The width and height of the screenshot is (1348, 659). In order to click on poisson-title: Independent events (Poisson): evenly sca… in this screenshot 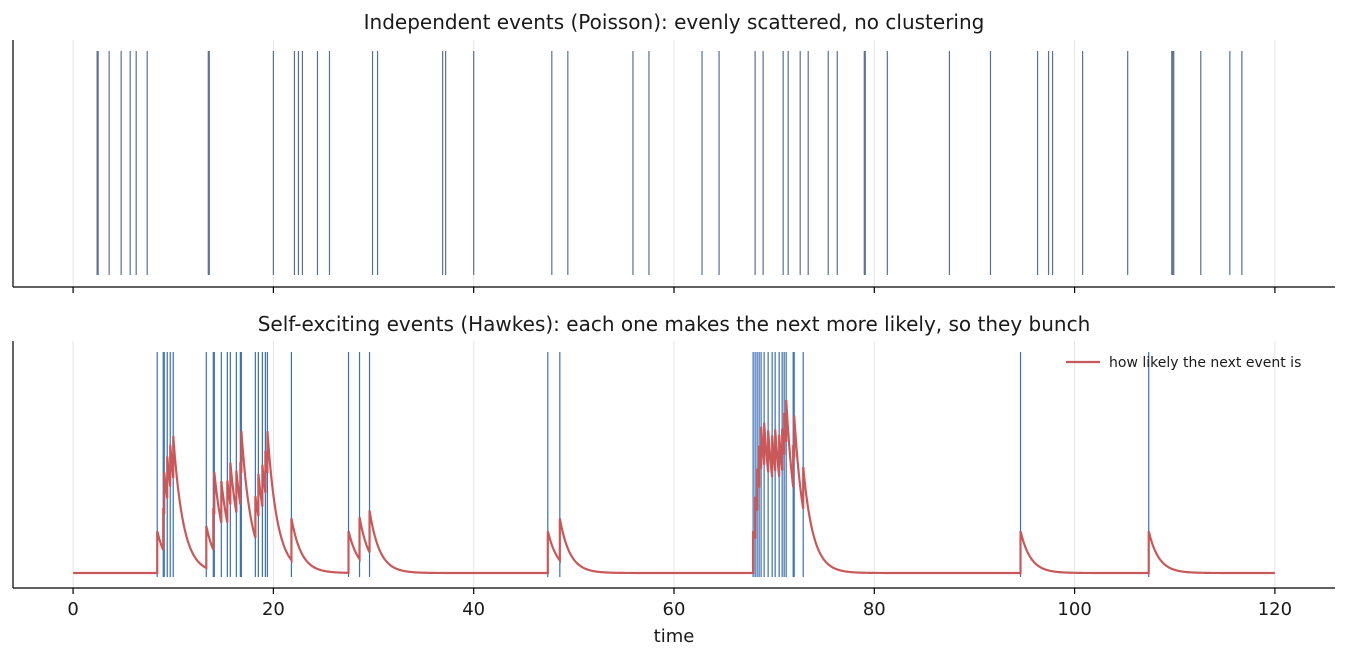, I will do `click(674, 22)`.